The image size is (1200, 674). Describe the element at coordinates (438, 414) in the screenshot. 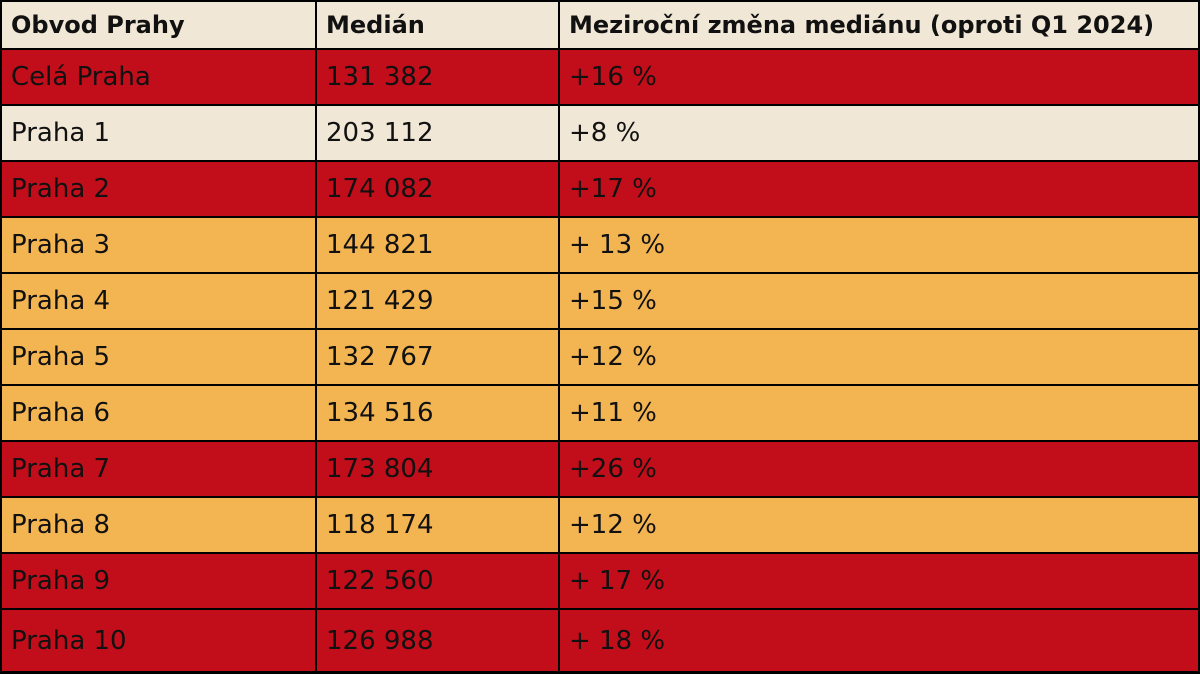

I see `median-cell: 134 516` at that location.